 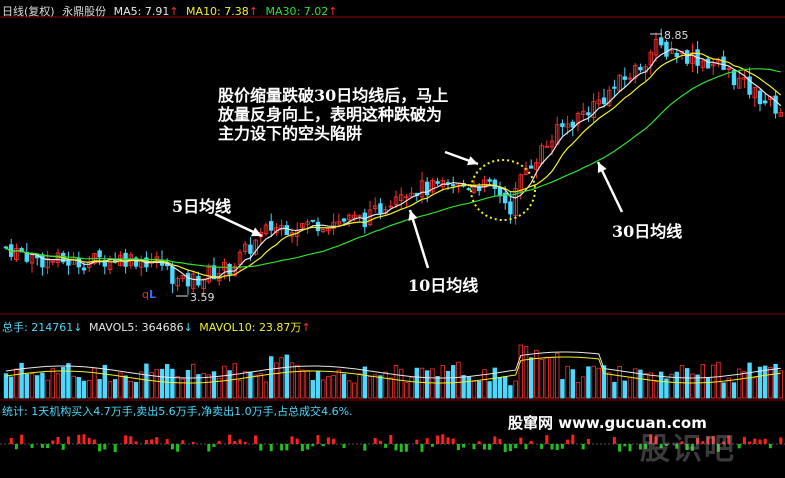 What do you see at coordinates (52, 327) in the screenshot?
I see `volume-value: 214761` at bounding box center [52, 327].